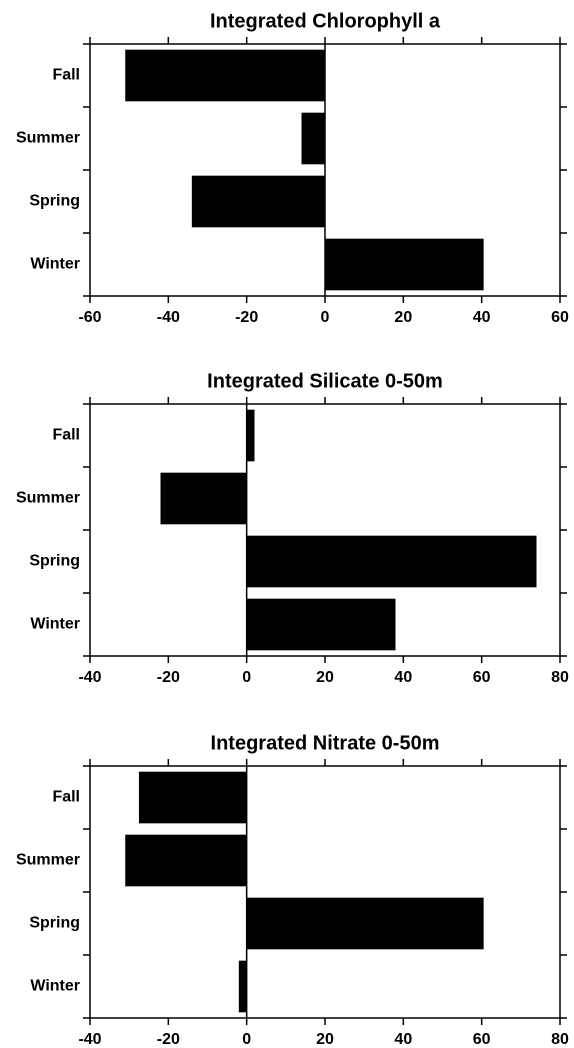 The height and width of the screenshot is (1048, 574). What do you see at coordinates (89, 317) in the screenshot?
I see `x-tick-label: -60` at bounding box center [89, 317].